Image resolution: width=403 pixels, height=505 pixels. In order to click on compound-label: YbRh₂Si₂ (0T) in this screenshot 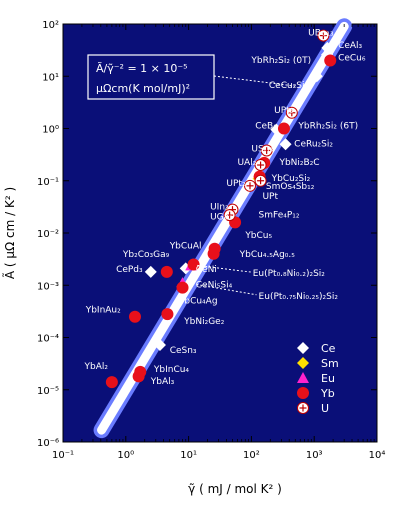, I will do `click(280, 61)`.